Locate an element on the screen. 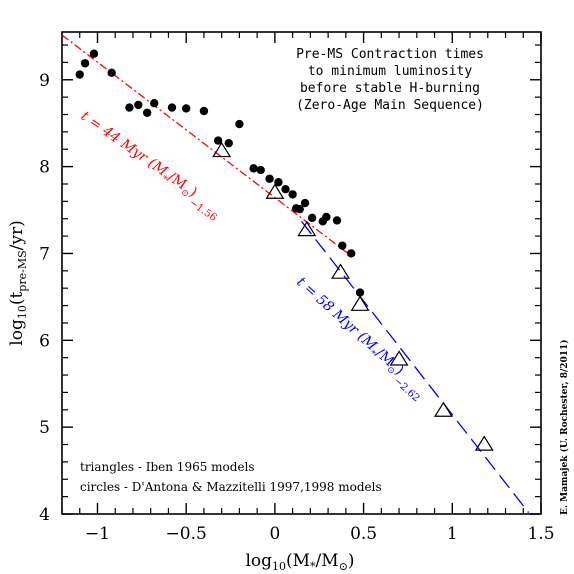 The image size is (574, 574). y-tick-label: 4 is located at coordinates (44, 515).